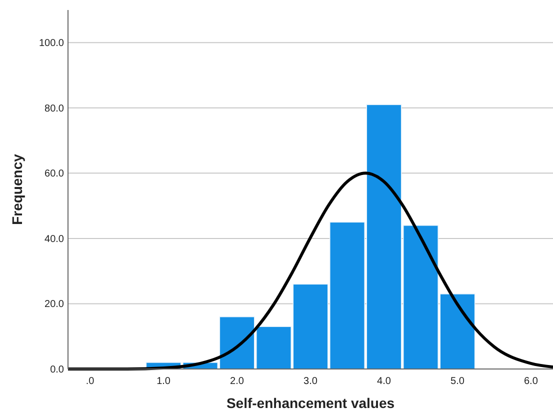 This screenshot has width=553, height=416. I want to click on y-axis-title: Frequency, so click(17, 189).